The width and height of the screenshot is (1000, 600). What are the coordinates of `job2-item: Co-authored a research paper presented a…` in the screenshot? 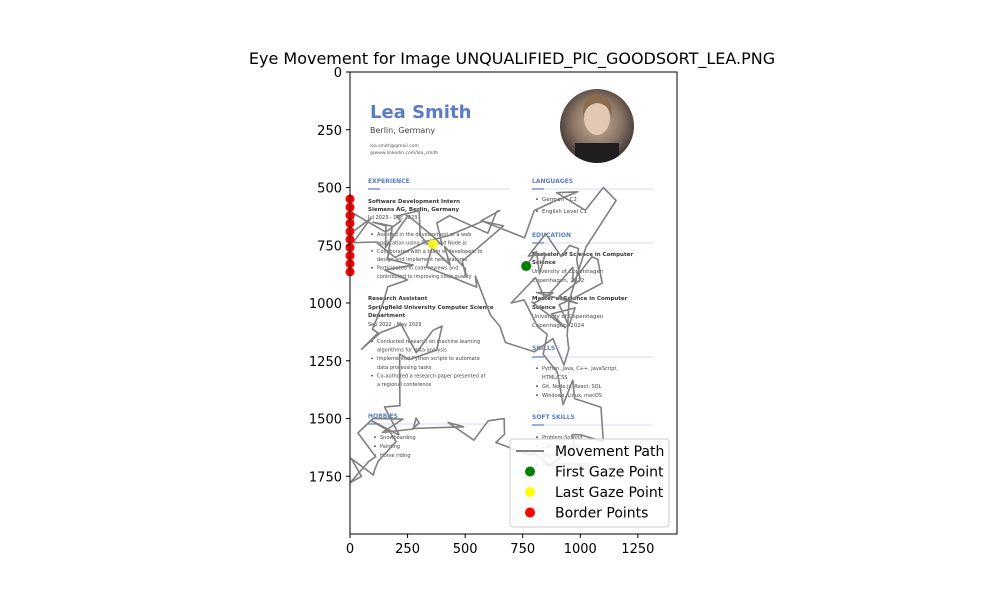 It's located at (431, 376).